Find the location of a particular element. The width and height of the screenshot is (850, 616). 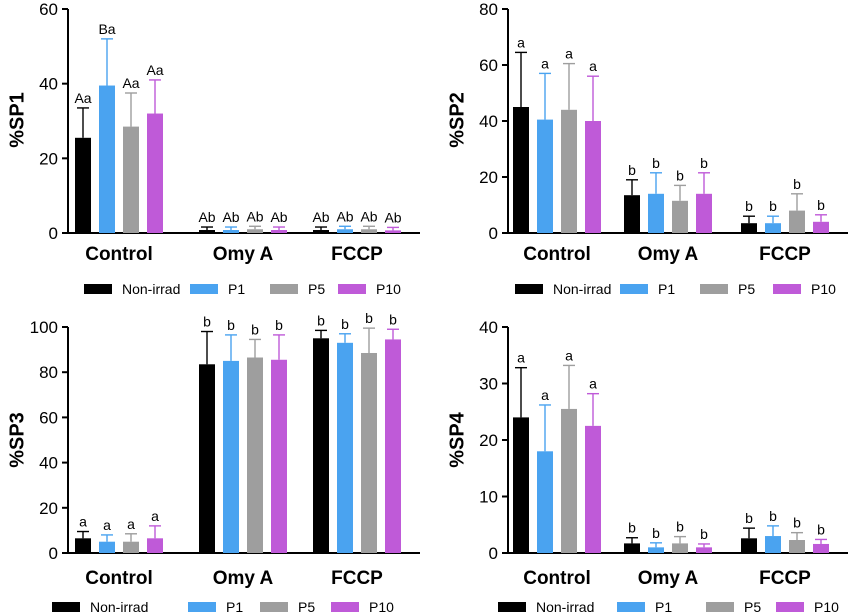

x-category-label: Control is located at coordinates (119, 254).